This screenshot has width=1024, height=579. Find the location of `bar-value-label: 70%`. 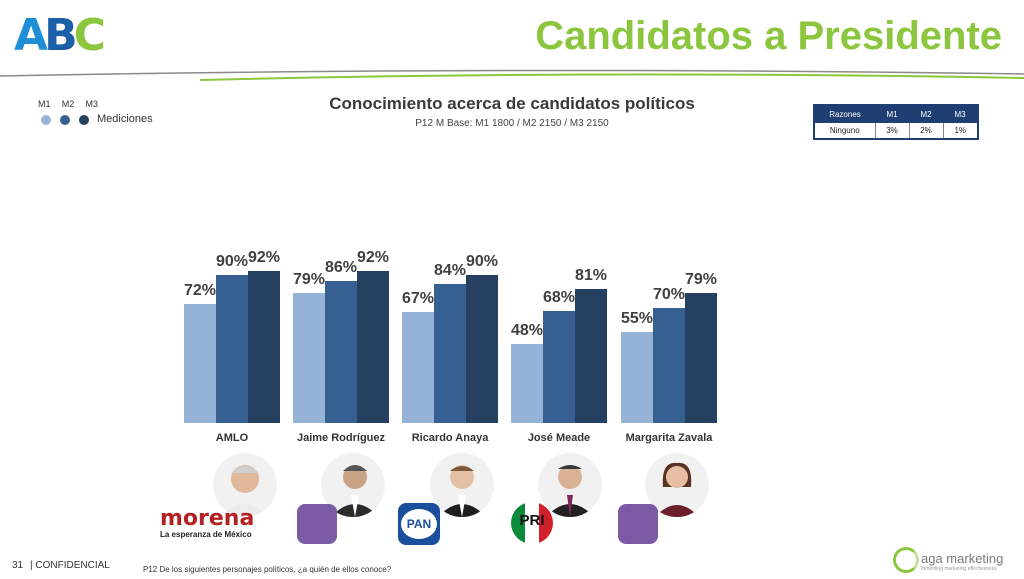

bar-value-label: 70% is located at coordinates (669, 294).